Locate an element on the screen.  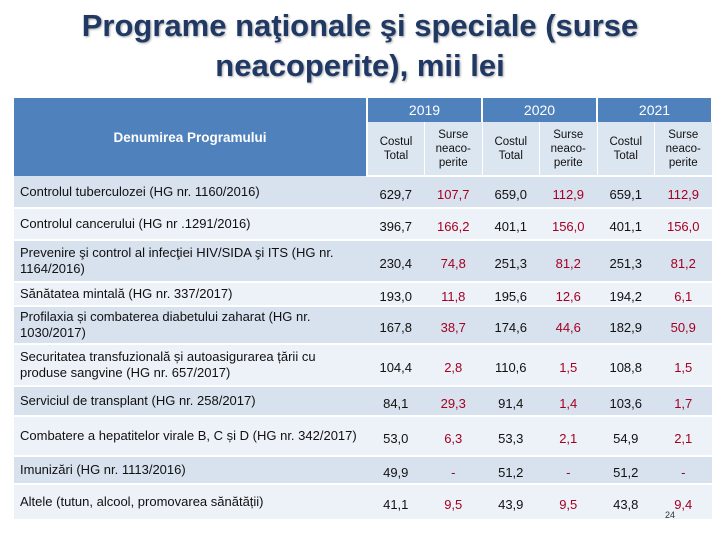
uncovered-value-cell: 81,2 is located at coordinates (568, 261).